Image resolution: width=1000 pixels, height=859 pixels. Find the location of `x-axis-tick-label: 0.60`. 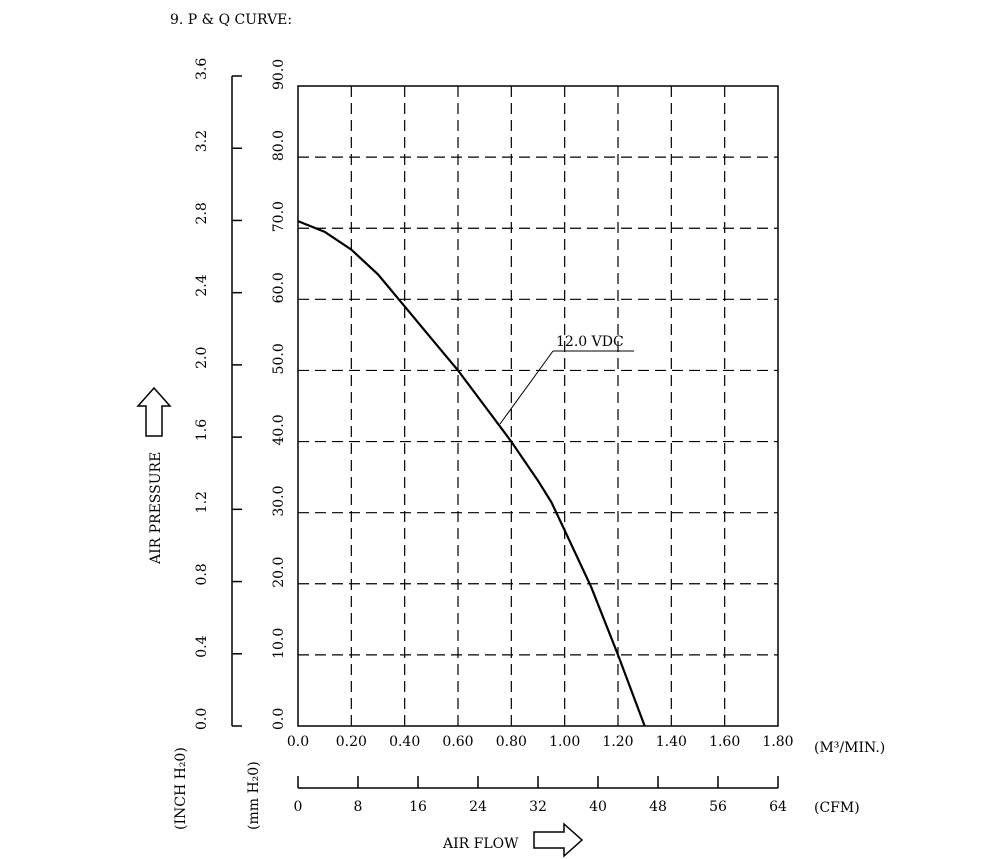

x-axis-tick-label: 0.60 is located at coordinates (457, 742).